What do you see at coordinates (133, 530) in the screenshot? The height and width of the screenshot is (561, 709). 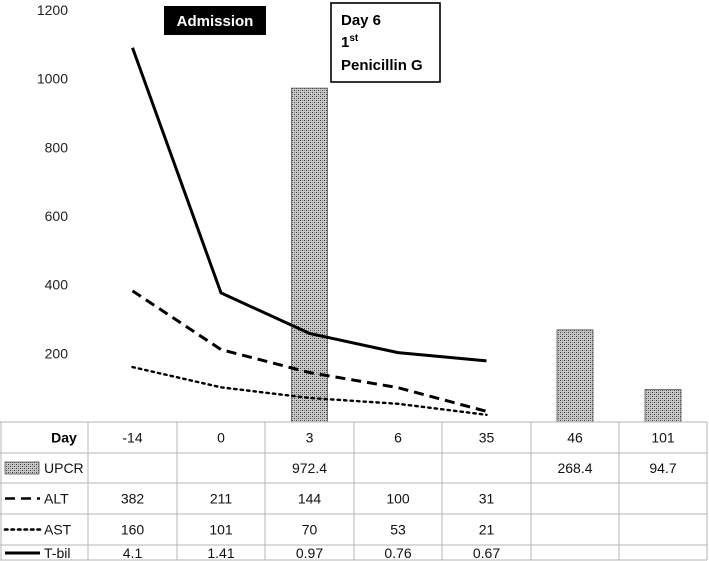 I see `data-label: 160` at bounding box center [133, 530].